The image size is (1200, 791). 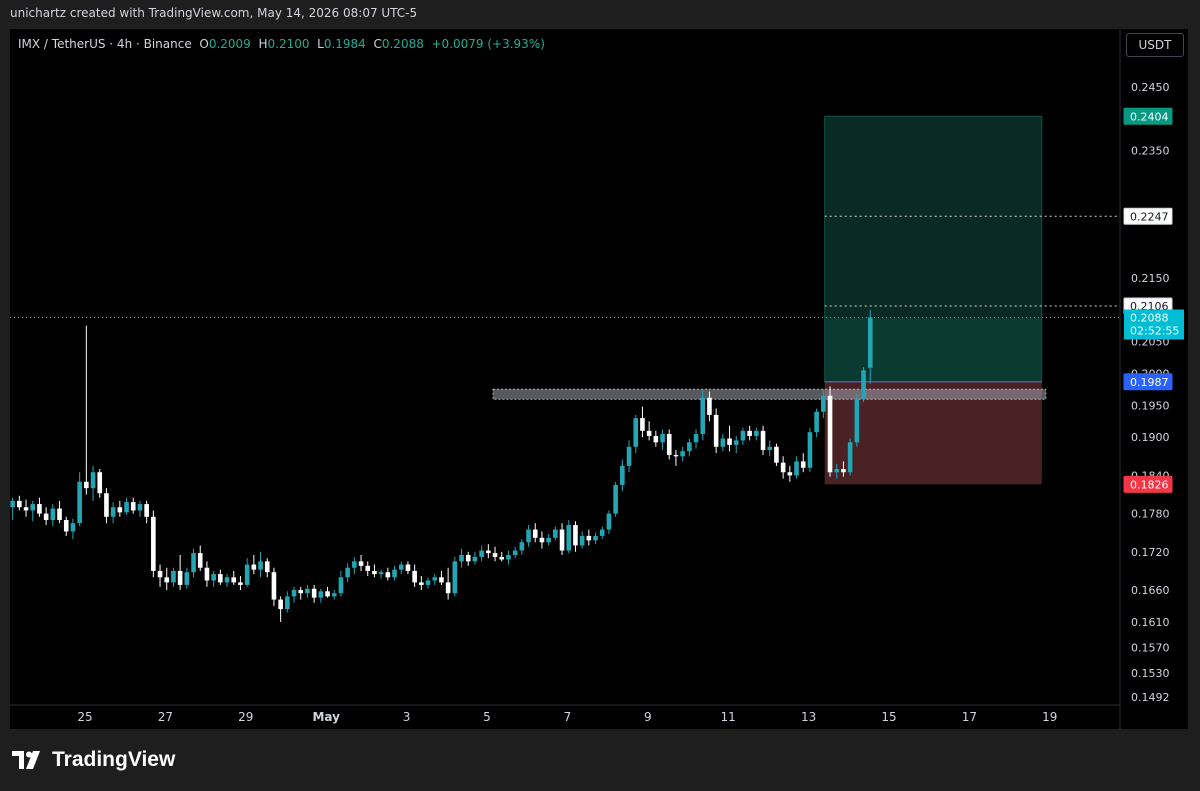 What do you see at coordinates (1150, 590) in the screenshot?
I see `price-tick-label: 0.1660` at bounding box center [1150, 590].